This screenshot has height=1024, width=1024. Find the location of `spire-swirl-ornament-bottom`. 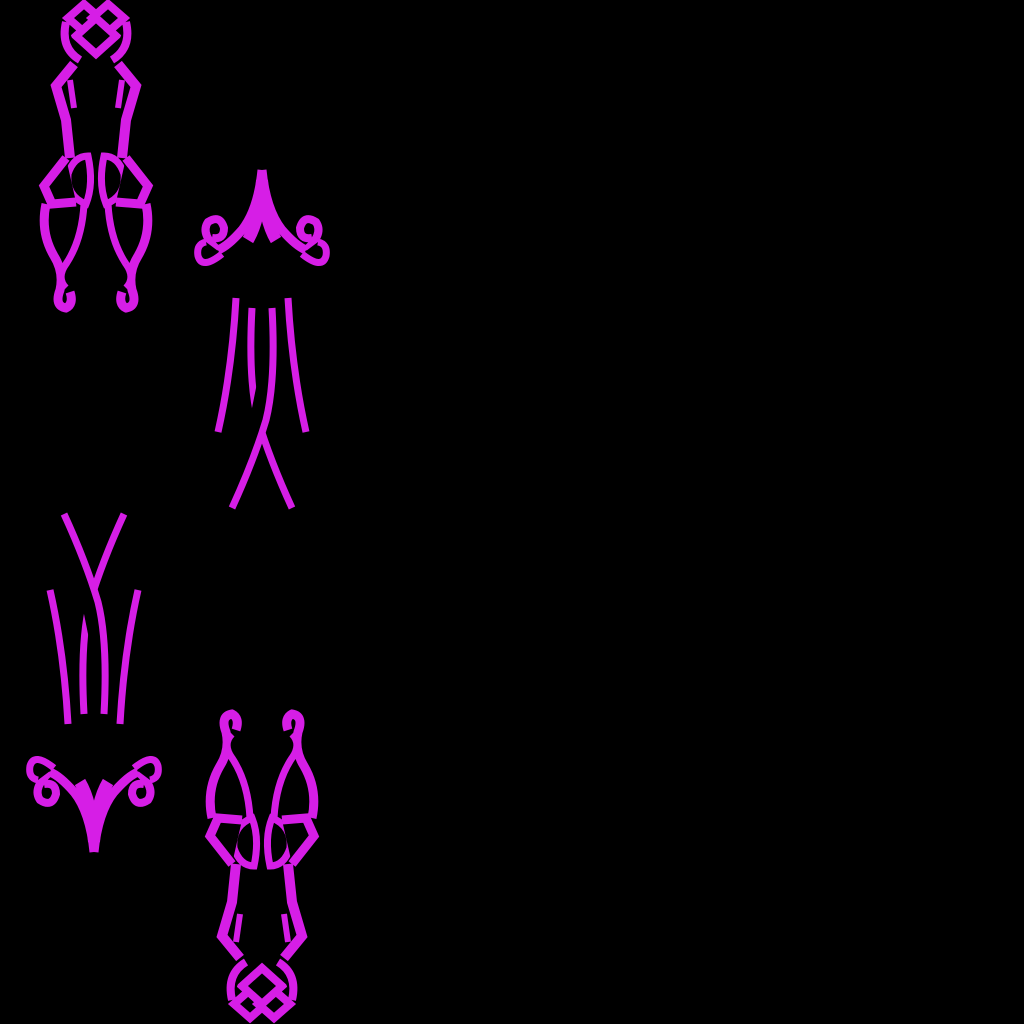

spire-swirl-ornament-bottom is located at coordinates (94, 683).